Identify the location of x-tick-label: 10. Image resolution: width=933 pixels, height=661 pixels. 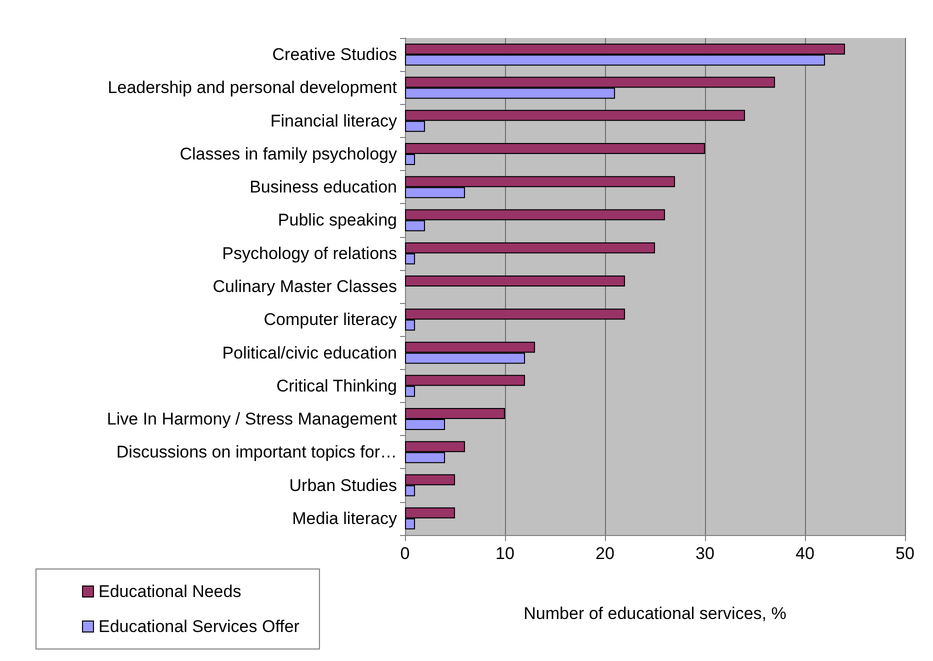
(505, 553).